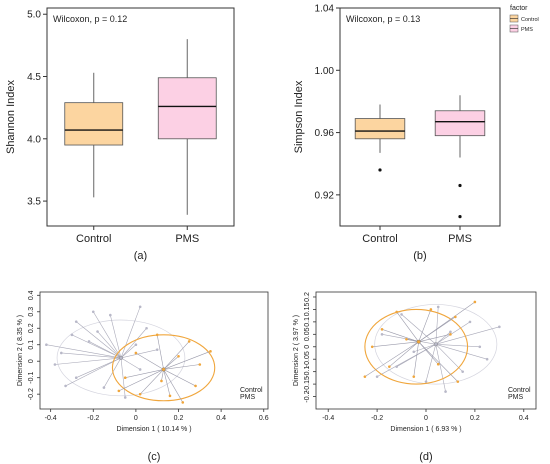 The height and width of the screenshot is (464, 550). I want to click on panel-d-ytick-label: 0, so click(307, 347).